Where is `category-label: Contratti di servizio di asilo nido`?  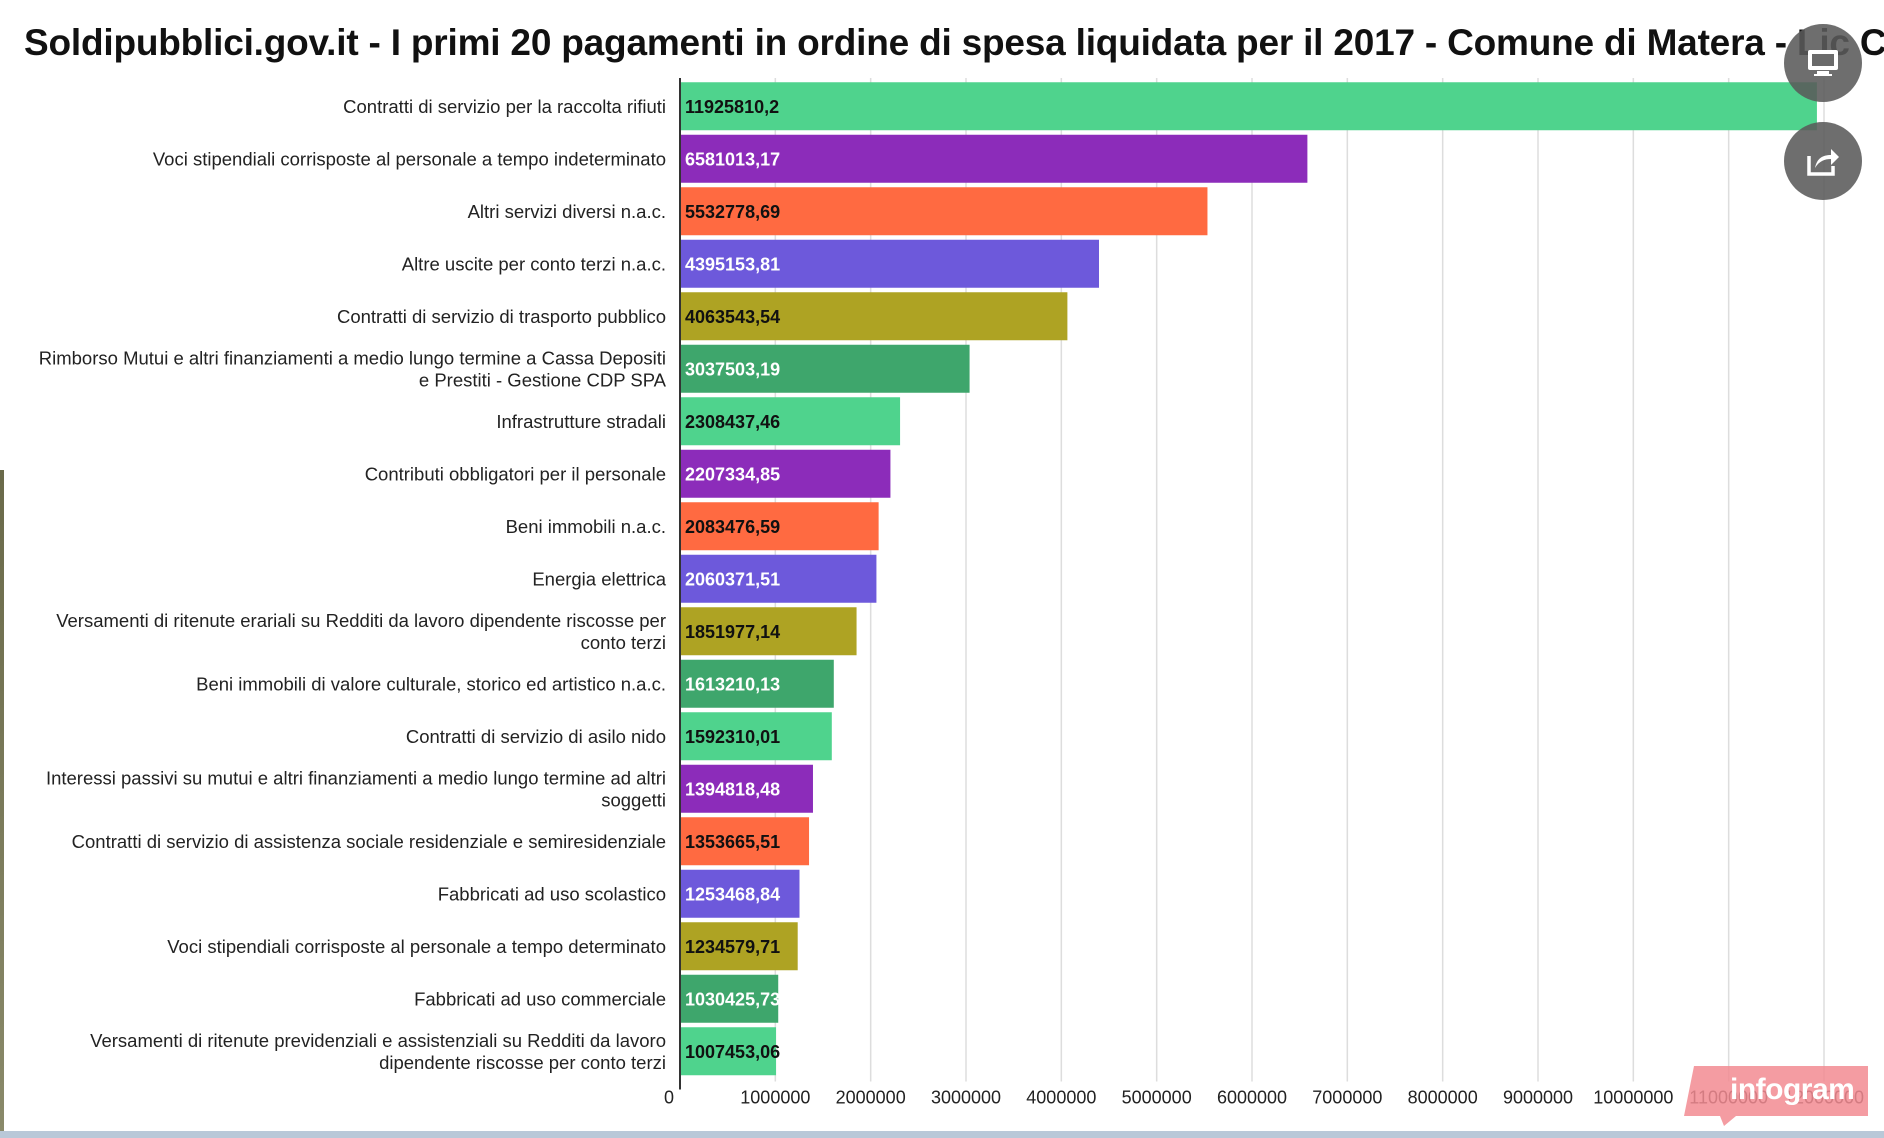 category-label: Contratti di servizio di asilo nido is located at coordinates (536, 736).